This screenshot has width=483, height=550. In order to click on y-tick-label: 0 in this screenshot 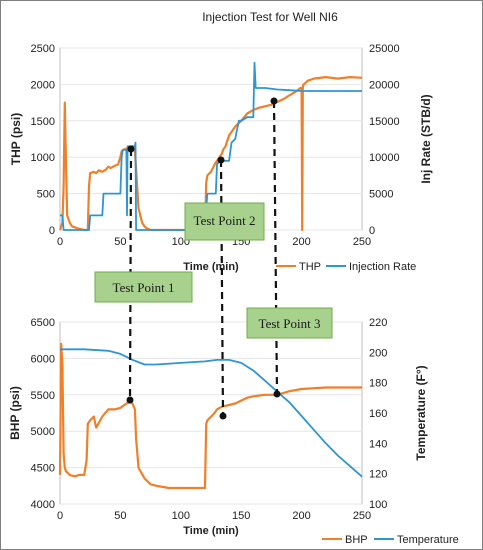, I will do `click(52, 231)`.